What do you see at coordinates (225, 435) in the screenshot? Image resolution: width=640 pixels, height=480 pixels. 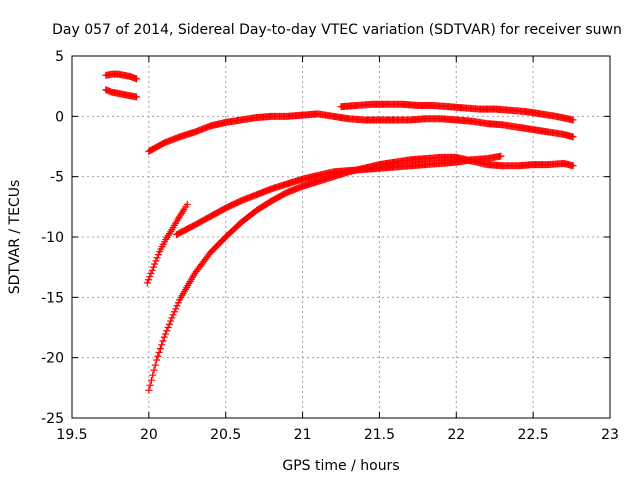 I see `x-tick-label: 20.5` at bounding box center [225, 435].